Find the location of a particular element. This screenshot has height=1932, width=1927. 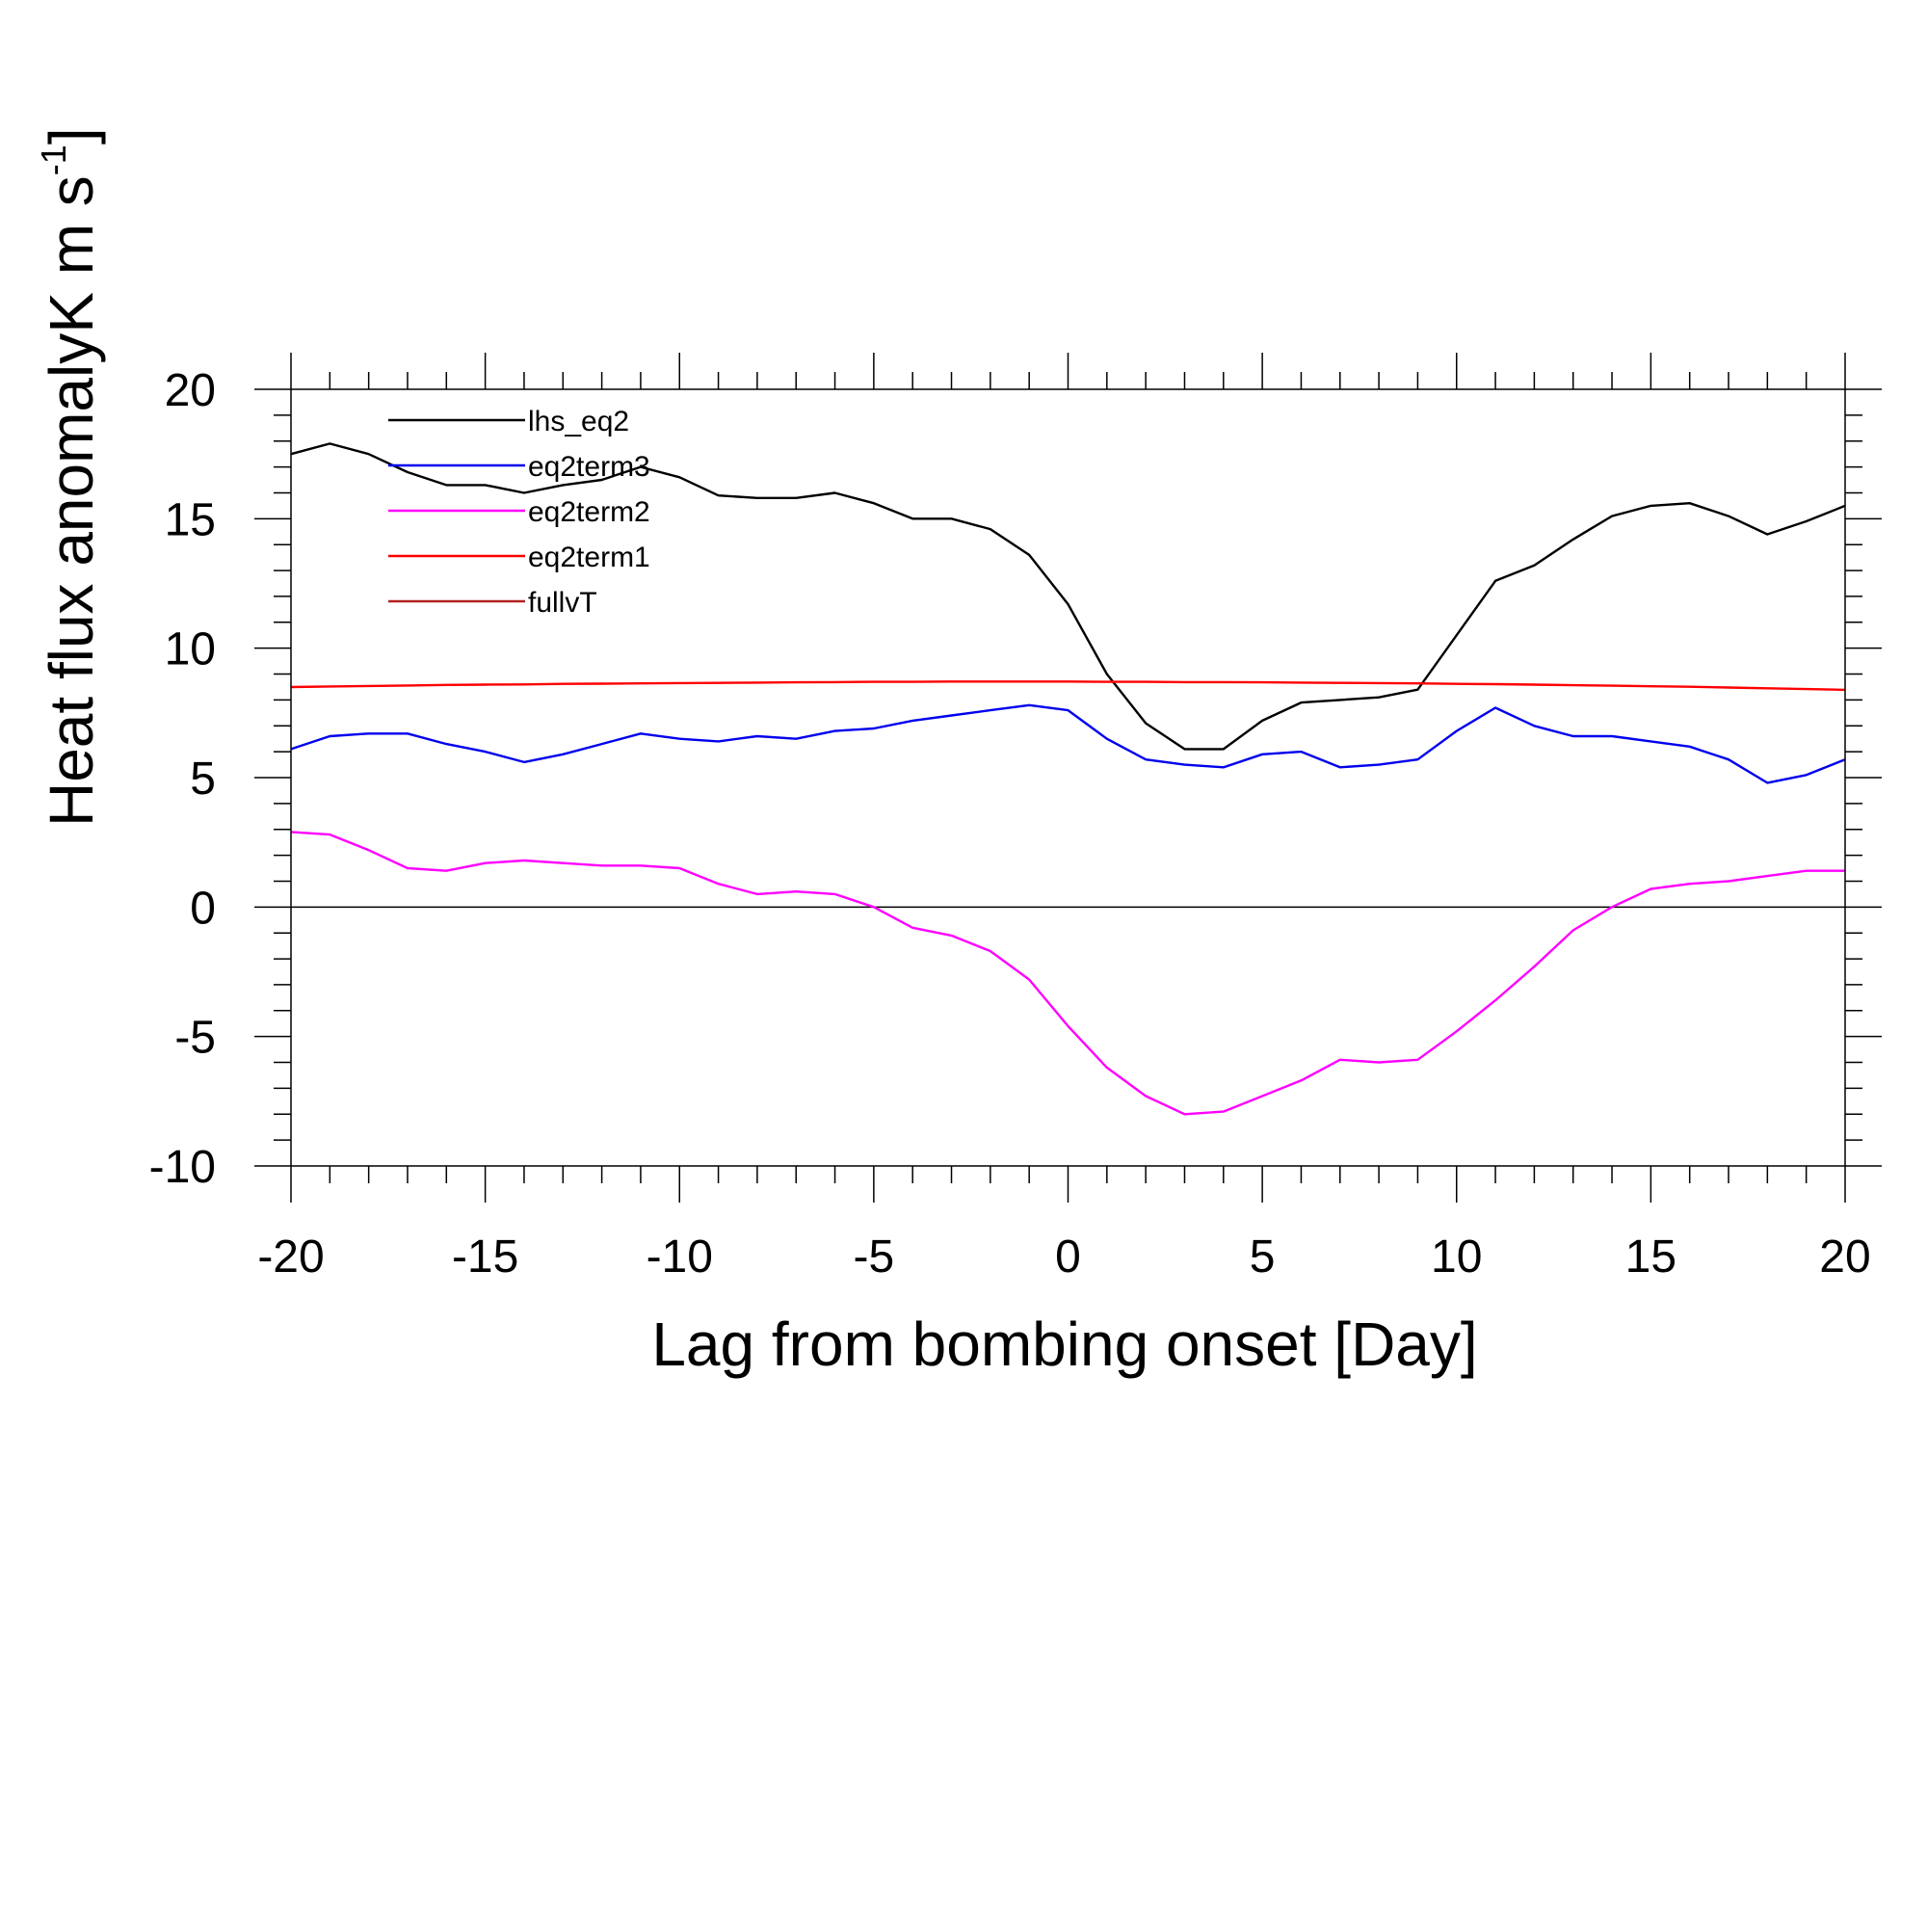

x-axis-label: Lag from bombing onset [Day] is located at coordinates (1064, 1344).